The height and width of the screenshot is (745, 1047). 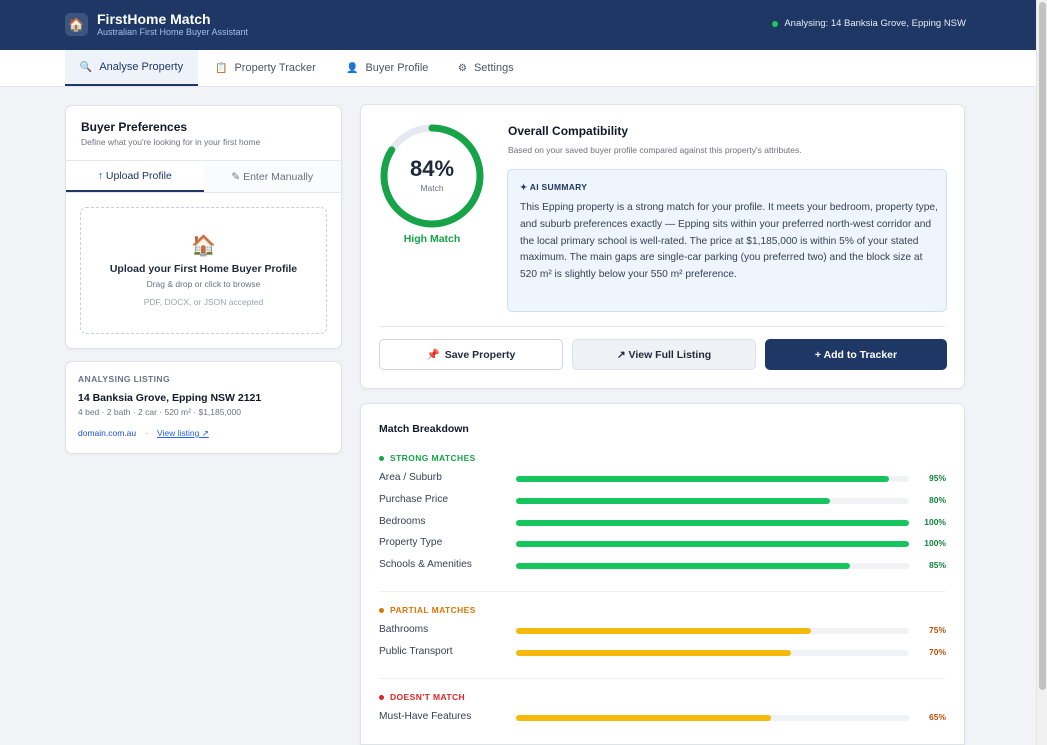 I want to click on section-label: DOESN'T MATCH, so click(x=428, y=697).